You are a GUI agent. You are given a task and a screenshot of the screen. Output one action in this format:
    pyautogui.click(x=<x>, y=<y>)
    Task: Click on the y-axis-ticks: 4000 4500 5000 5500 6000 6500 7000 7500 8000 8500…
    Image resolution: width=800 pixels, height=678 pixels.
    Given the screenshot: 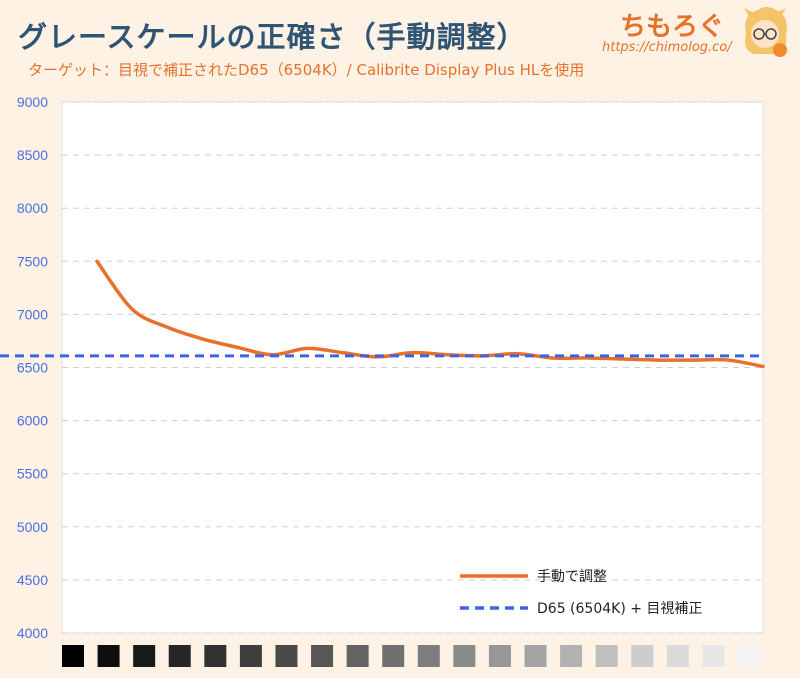 What is the action you would take?
    pyautogui.click(x=32, y=367)
    